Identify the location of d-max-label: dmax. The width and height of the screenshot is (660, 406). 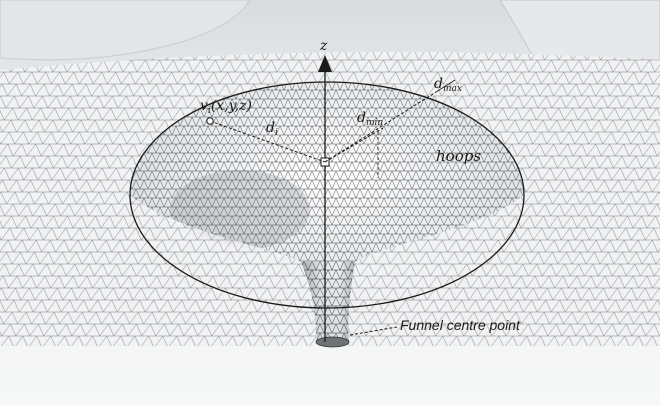
(448, 85).